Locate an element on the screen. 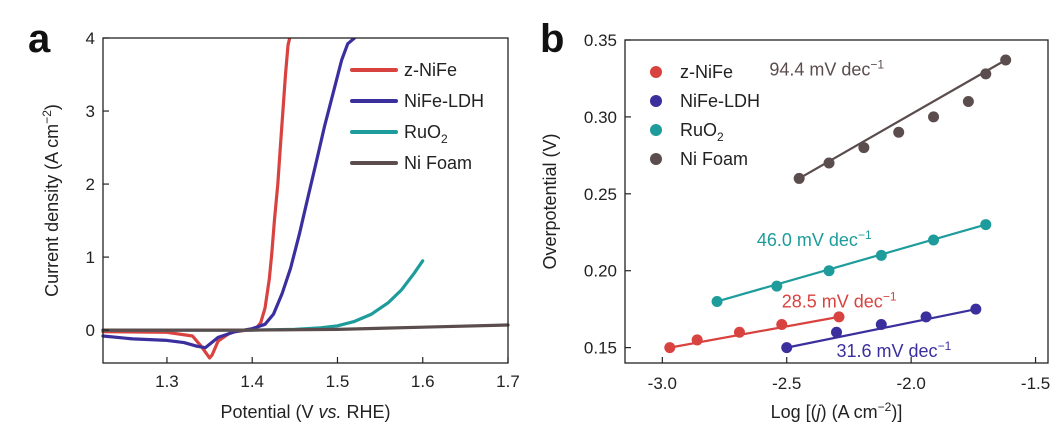 This screenshot has width=1060, height=432. panel-a-legend-label: z-NiFe is located at coordinates (430, 70).